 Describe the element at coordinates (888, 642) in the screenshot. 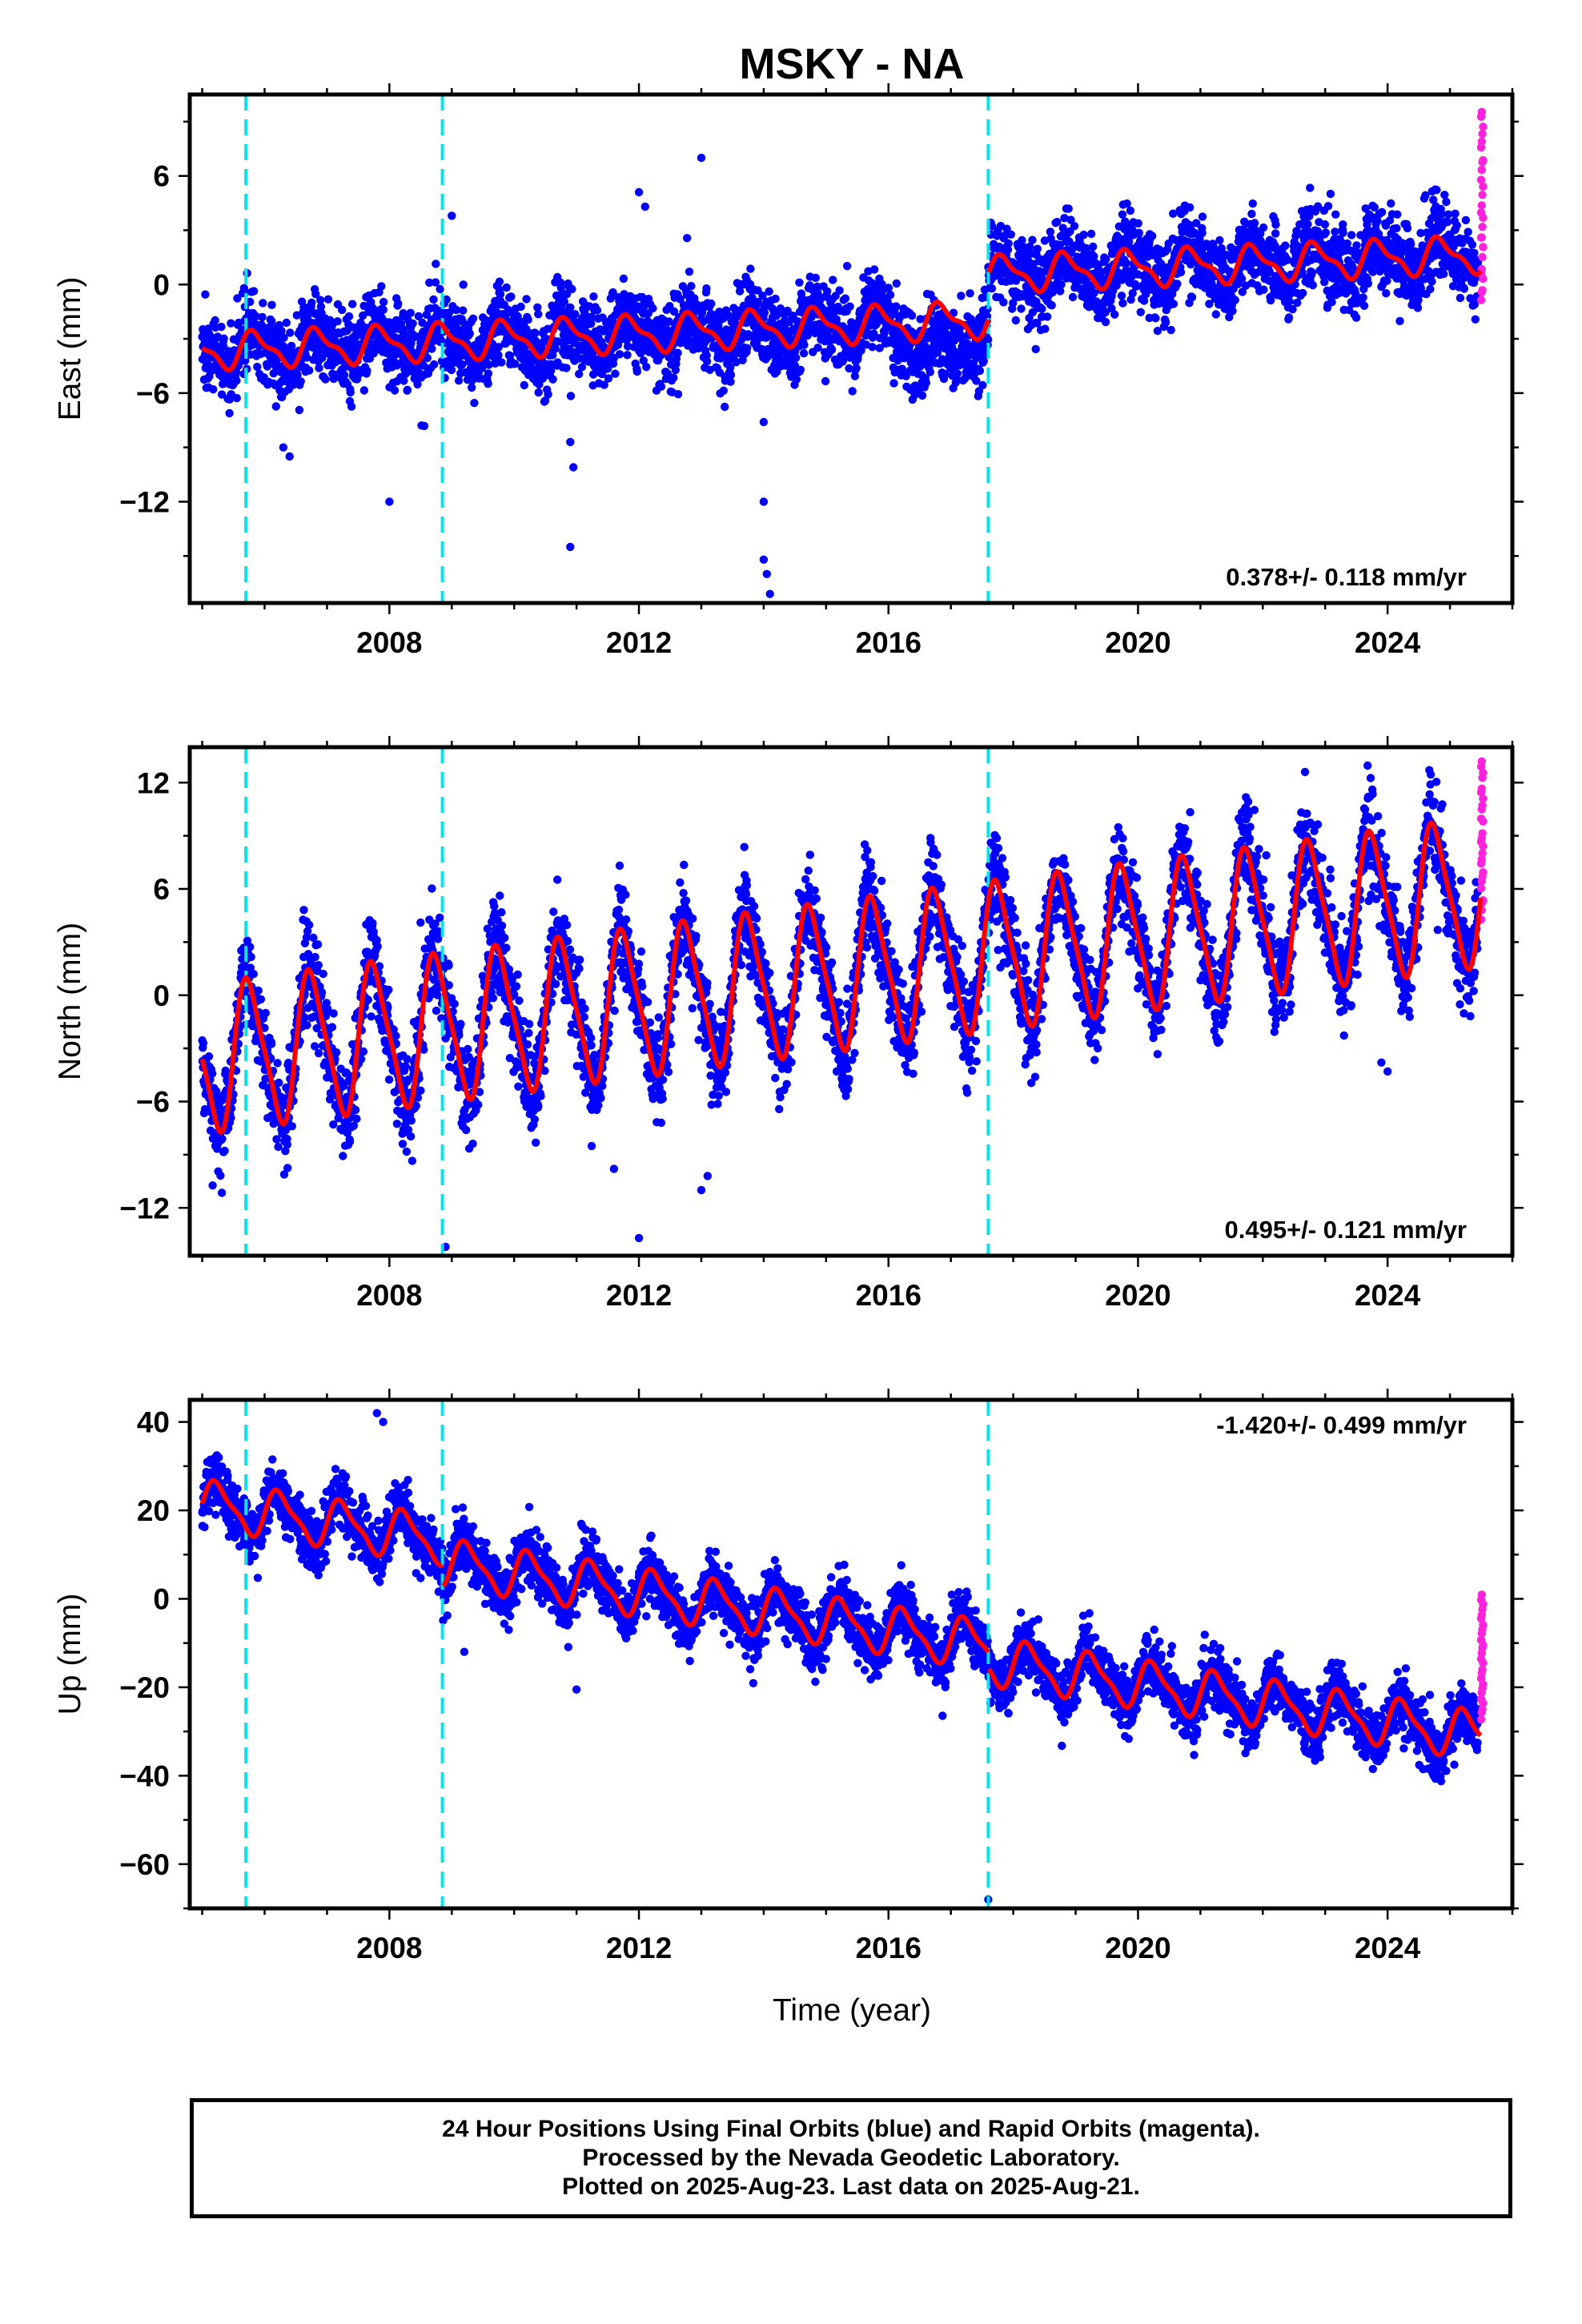

I see `x-tick-label: 2016` at that location.